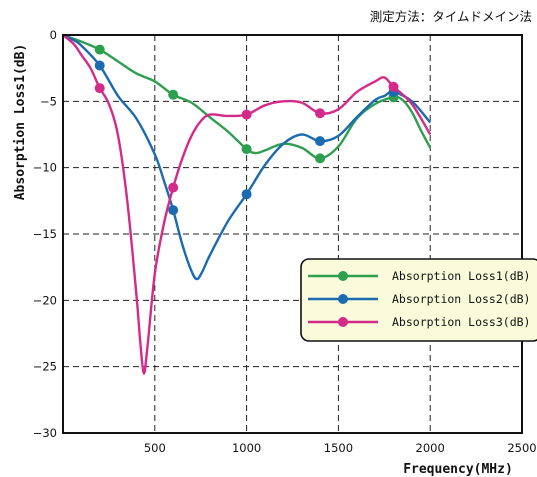  Describe the element at coordinates (338, 448) in the screenshot. I see `x-tick-label: 1500` at that location.